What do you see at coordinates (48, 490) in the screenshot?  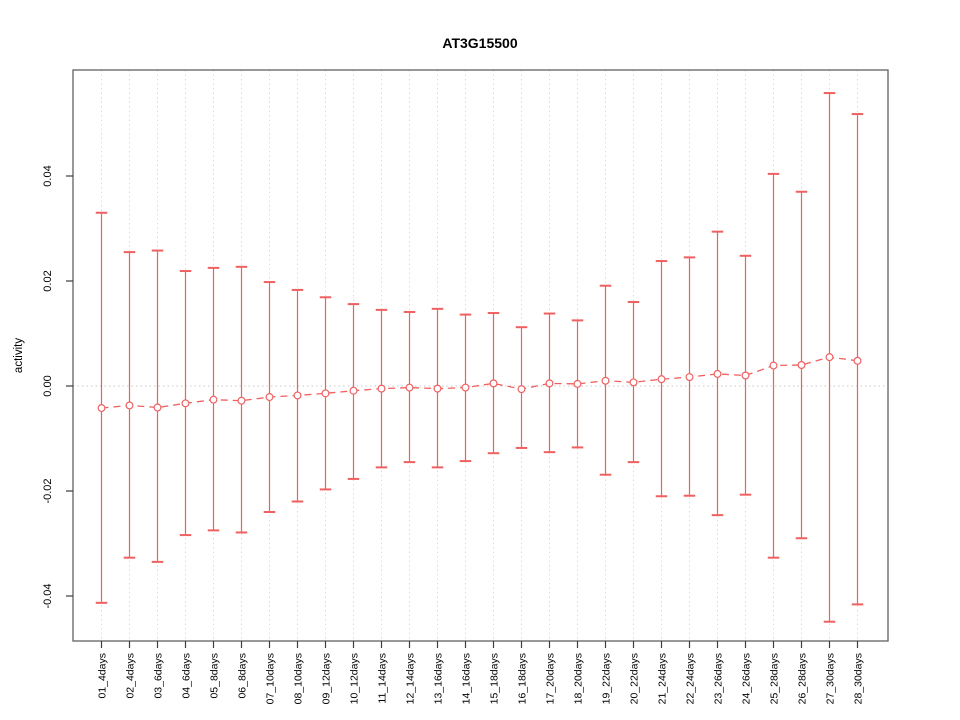 I see `y-tick-label: -0.02` at bounding box center [48, 490].